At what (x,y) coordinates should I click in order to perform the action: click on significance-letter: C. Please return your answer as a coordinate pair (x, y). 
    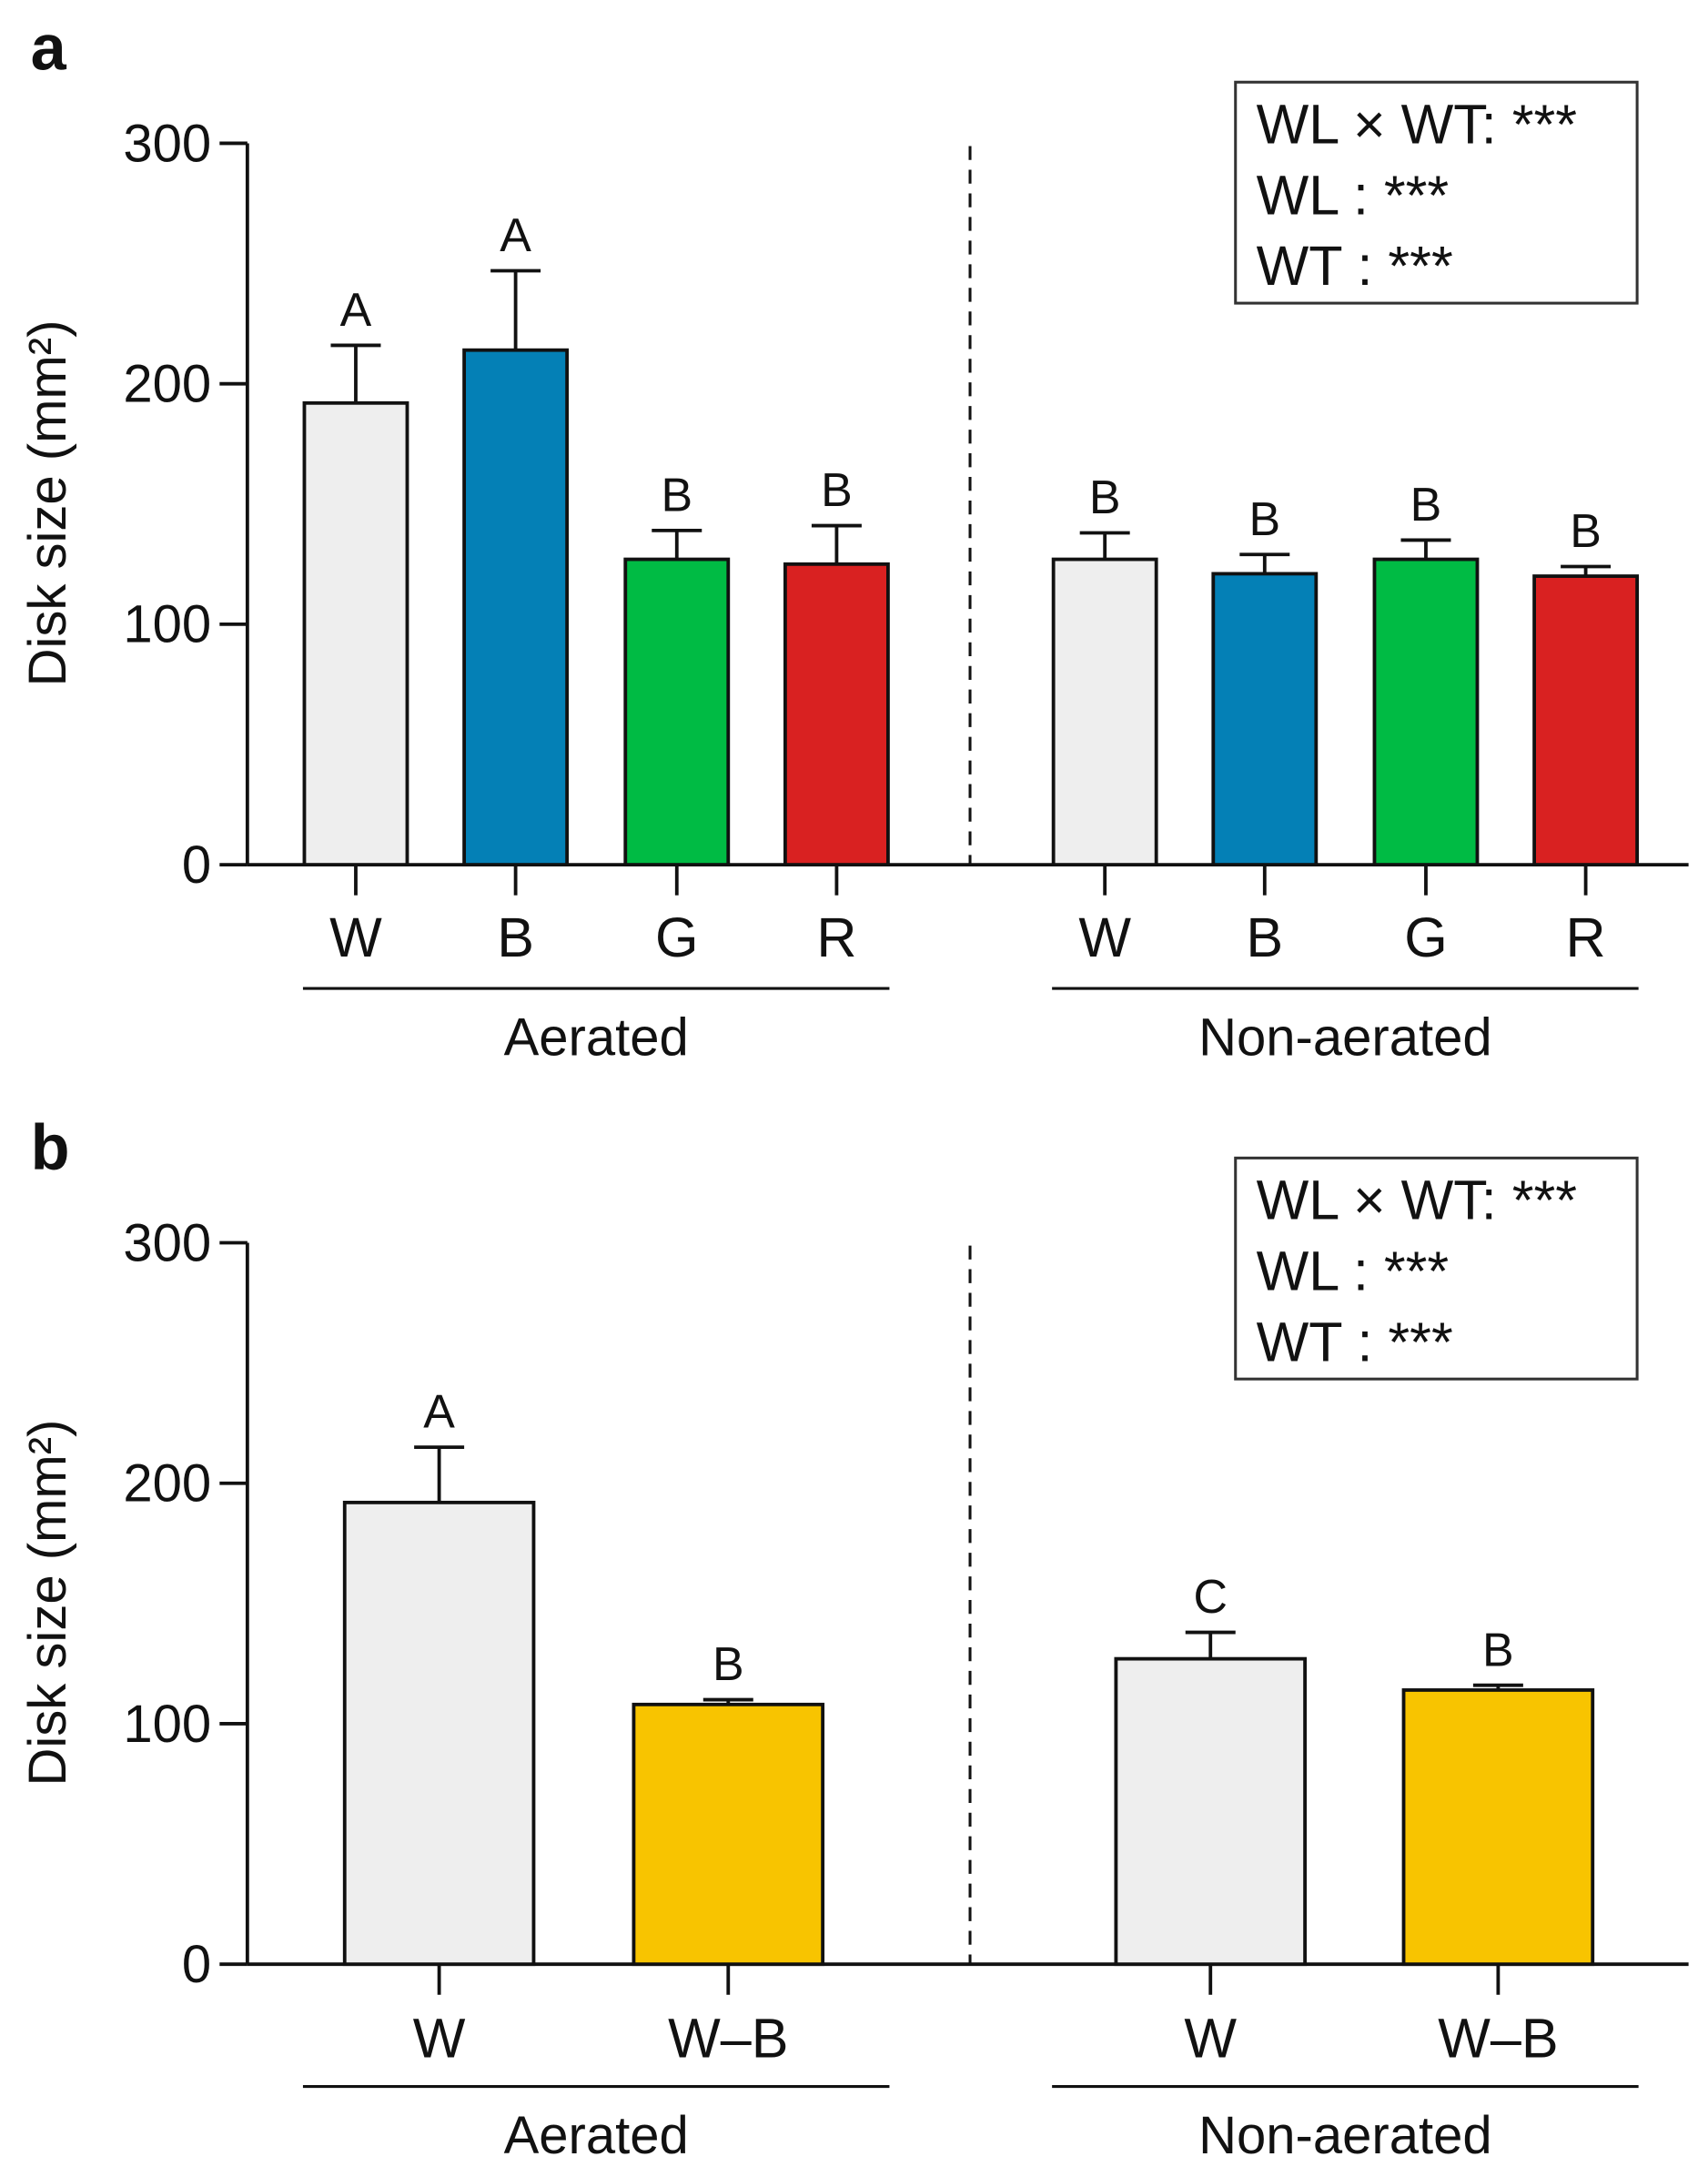
    Looking at the image, I should click on (1210, 1597).